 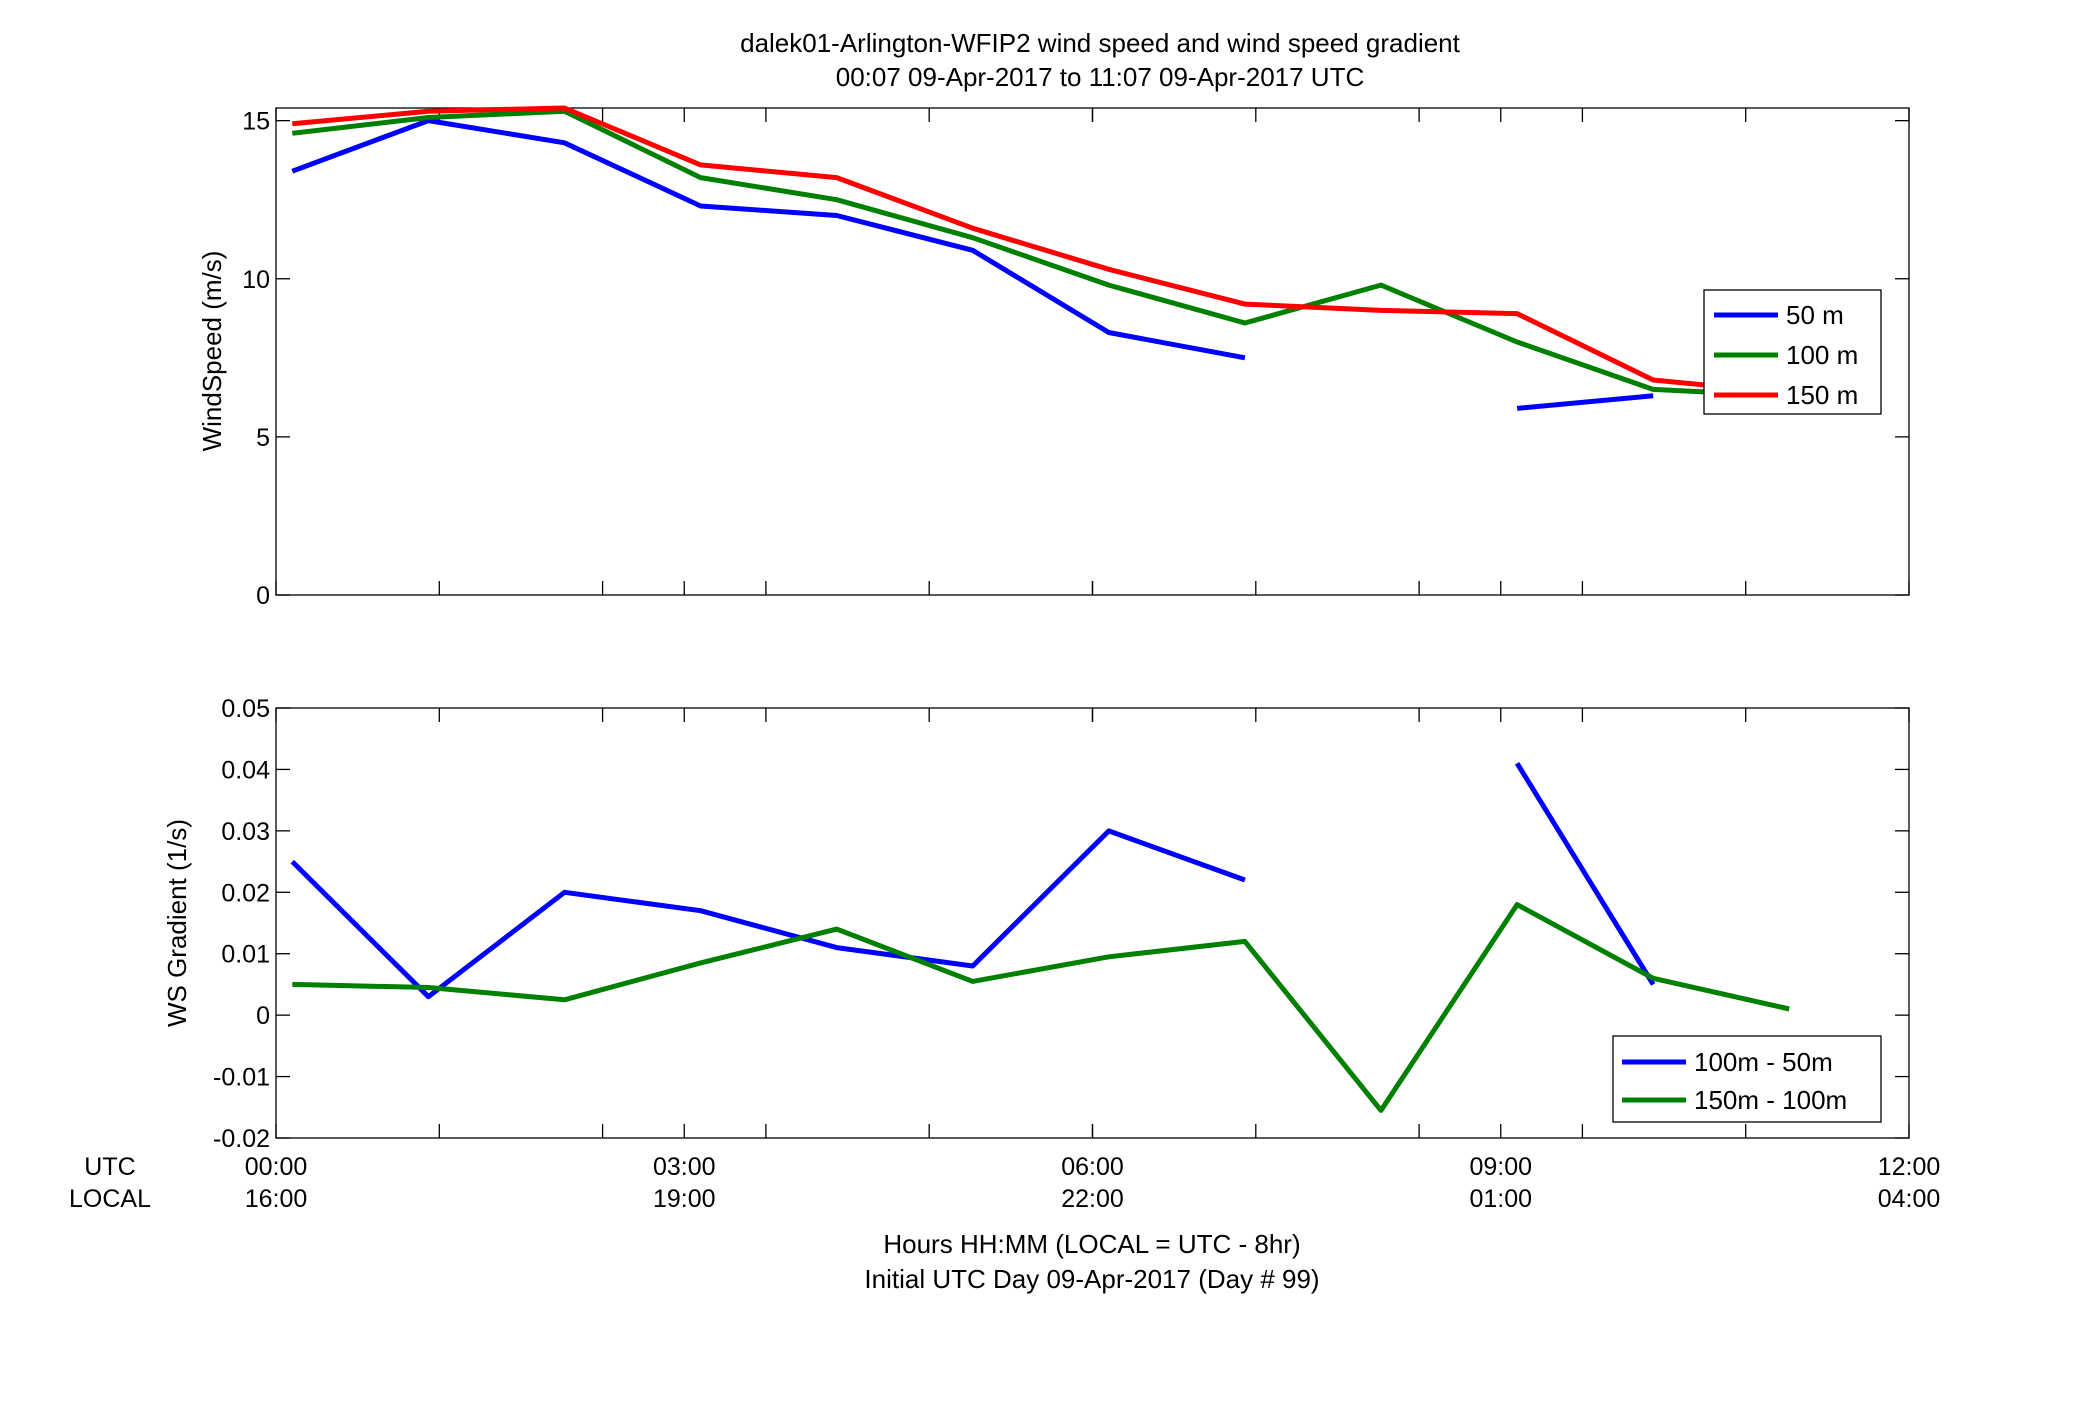 I want to click on top-legend-label-0: 50 m, so click(x=1815, y=315).